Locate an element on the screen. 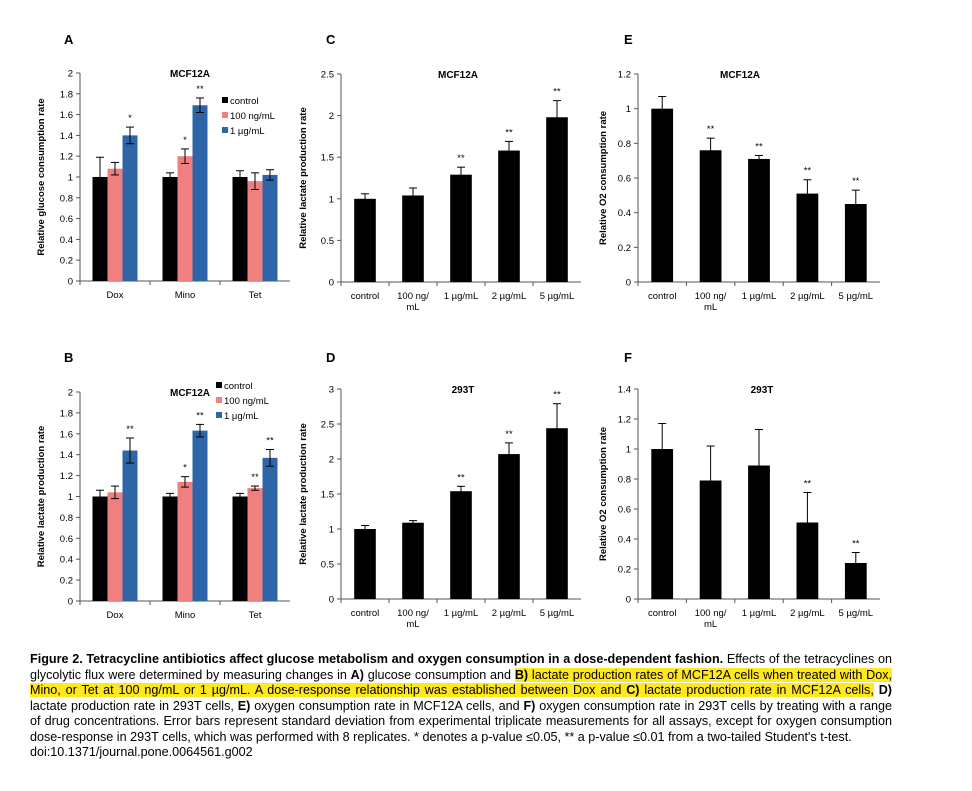 This screenshot has width=972, height=791. caption-ref-e: E) is located at coordinates (244, 705).